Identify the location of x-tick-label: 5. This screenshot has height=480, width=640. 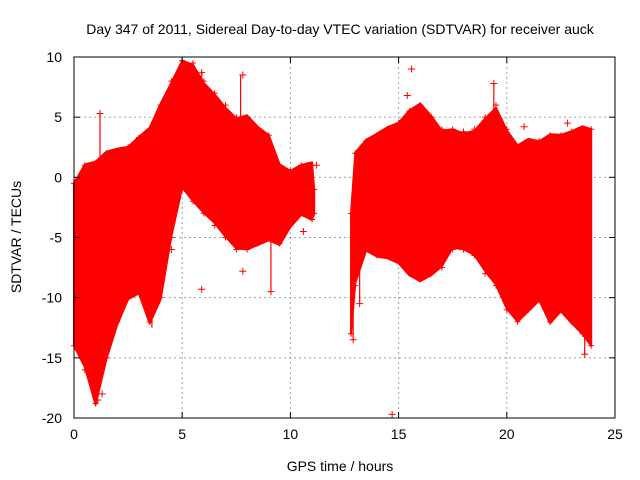
(182, 434).